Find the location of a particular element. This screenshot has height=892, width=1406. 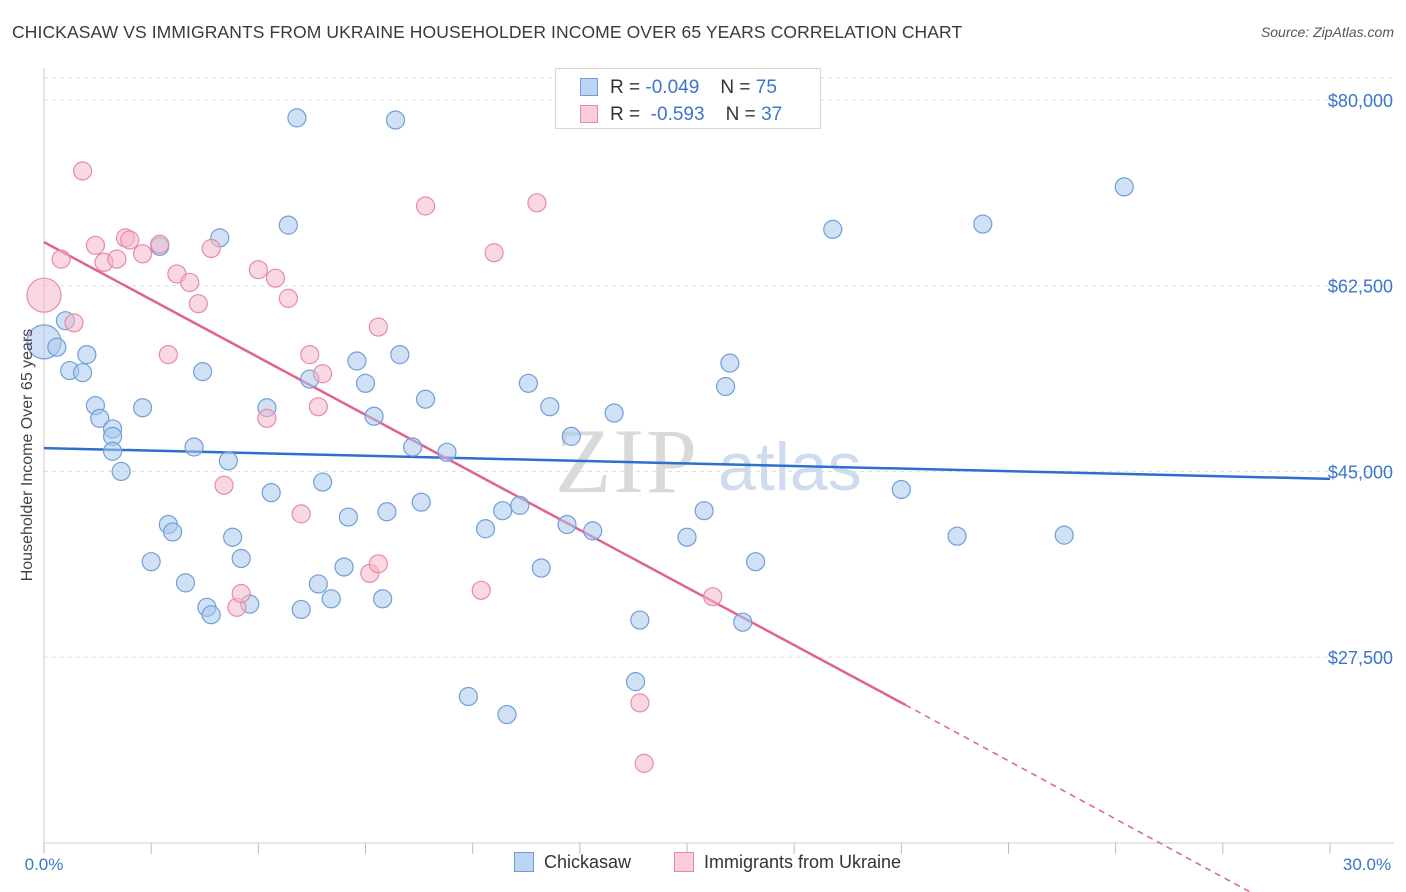

legend-r-value: -0.593 is located at coordinates (677, 114).